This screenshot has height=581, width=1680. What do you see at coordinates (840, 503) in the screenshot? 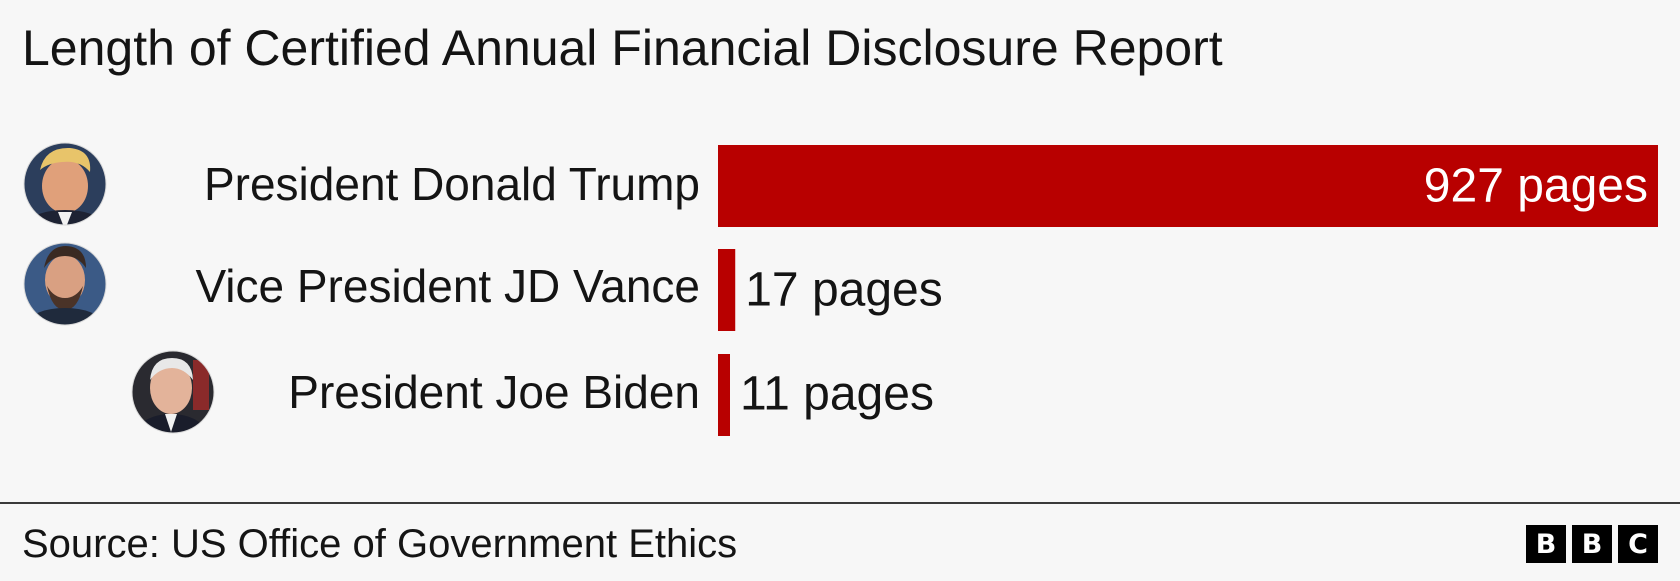
I see `footer-divider` at bounding box center [840, 503].